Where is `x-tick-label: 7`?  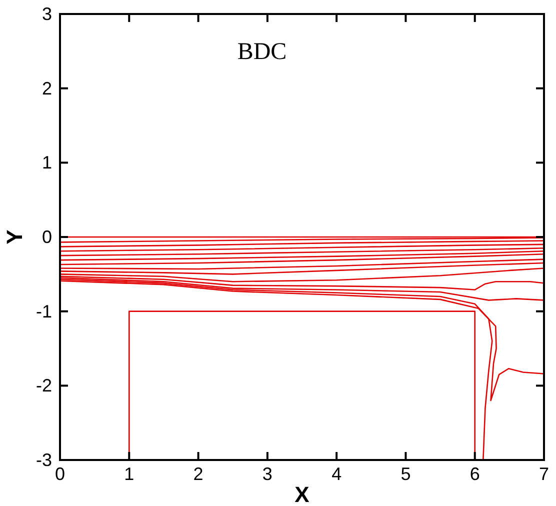 x-tick-label: 7 is located at coordinates (544, 474).